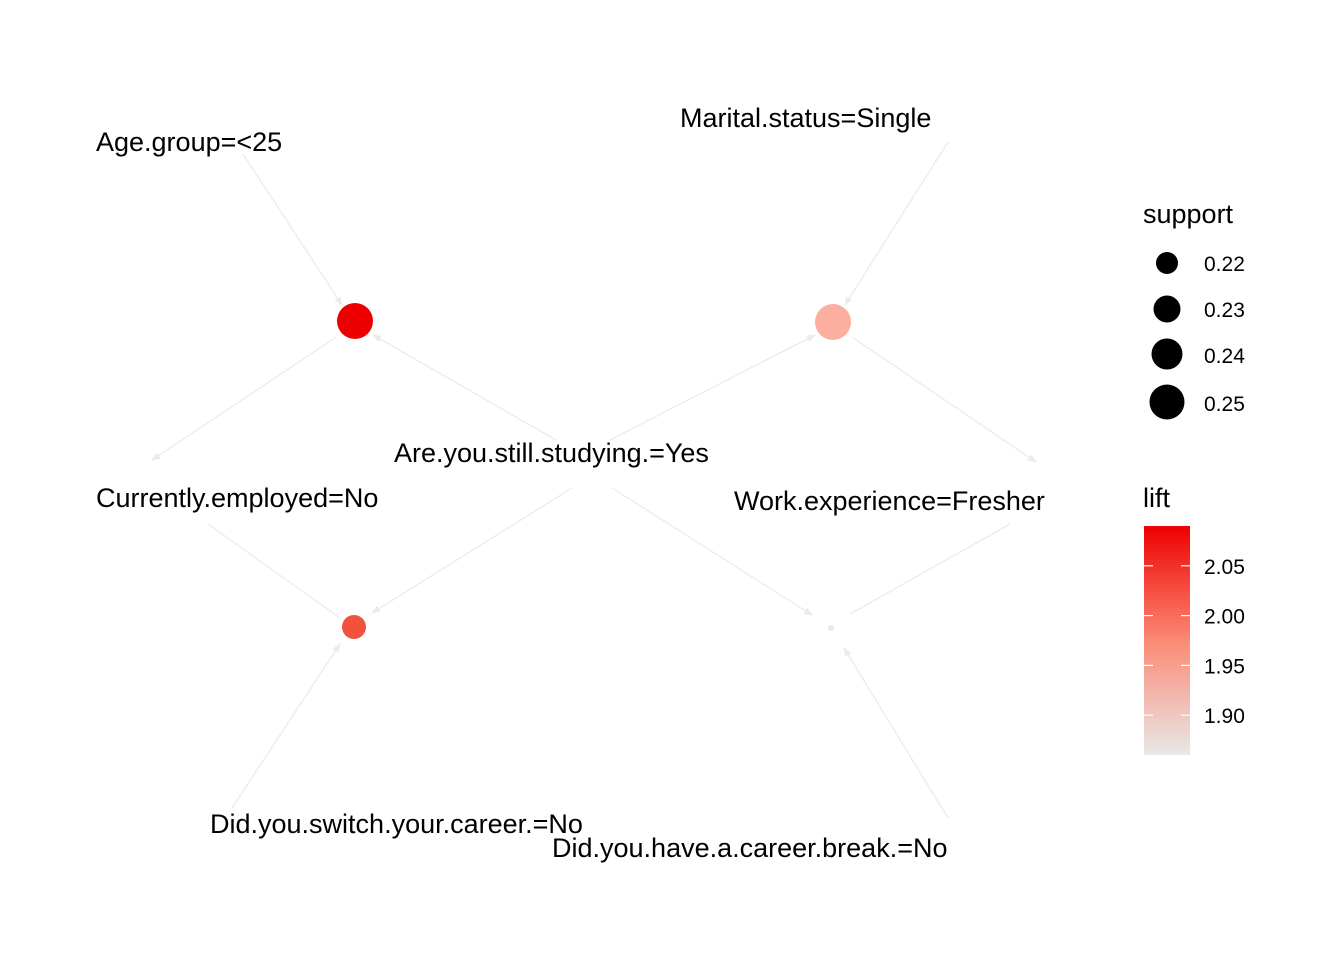  What do you see at coordinates (1224, 404) in the screenshot?
I see `support-legend-label-0.25: 0.25` at bounding box center [1224, 404].